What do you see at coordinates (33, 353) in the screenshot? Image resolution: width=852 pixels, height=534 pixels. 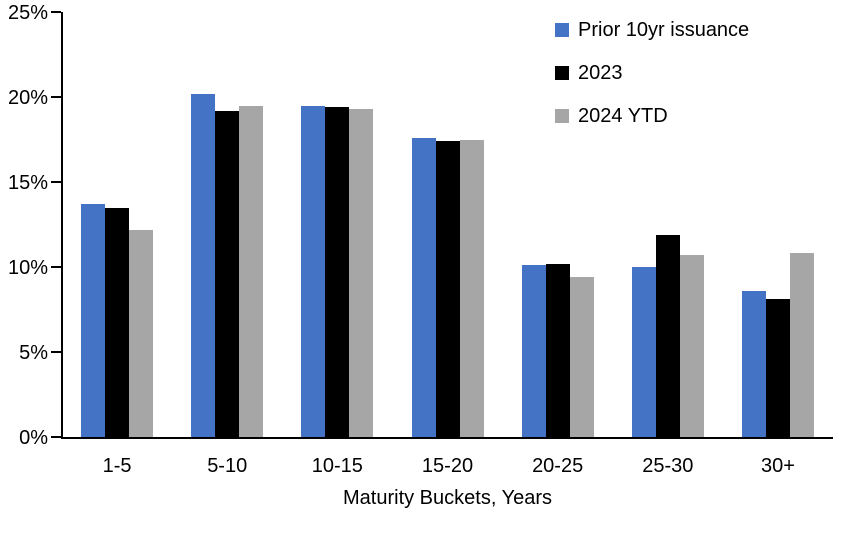 I see `y-axis-tick-label: 5%` at bounding box center [33, 353].